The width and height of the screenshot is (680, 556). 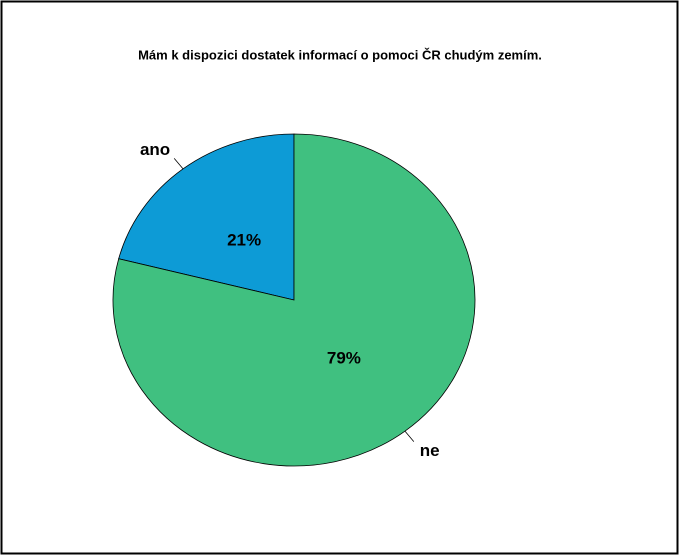 What do you see at coordinates (430, 450) in the screenshot?
I see `category-label: ne` at bounding box center [430, 450].